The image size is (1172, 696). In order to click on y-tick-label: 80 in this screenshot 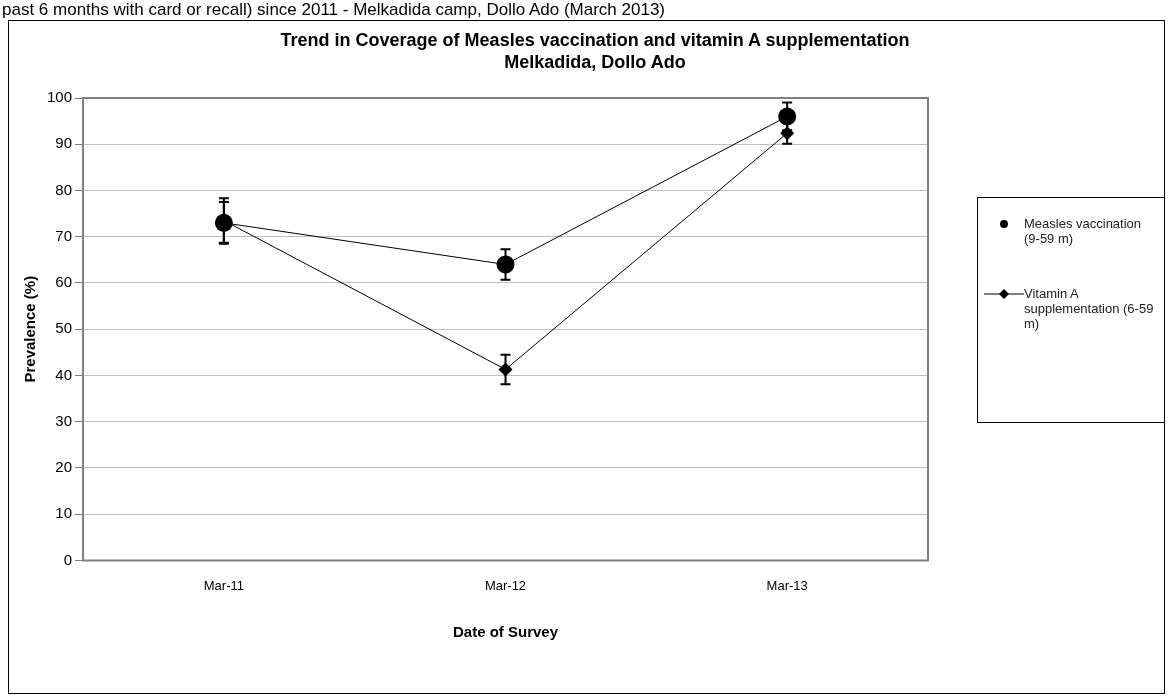, I will do `click(64, 189)`.